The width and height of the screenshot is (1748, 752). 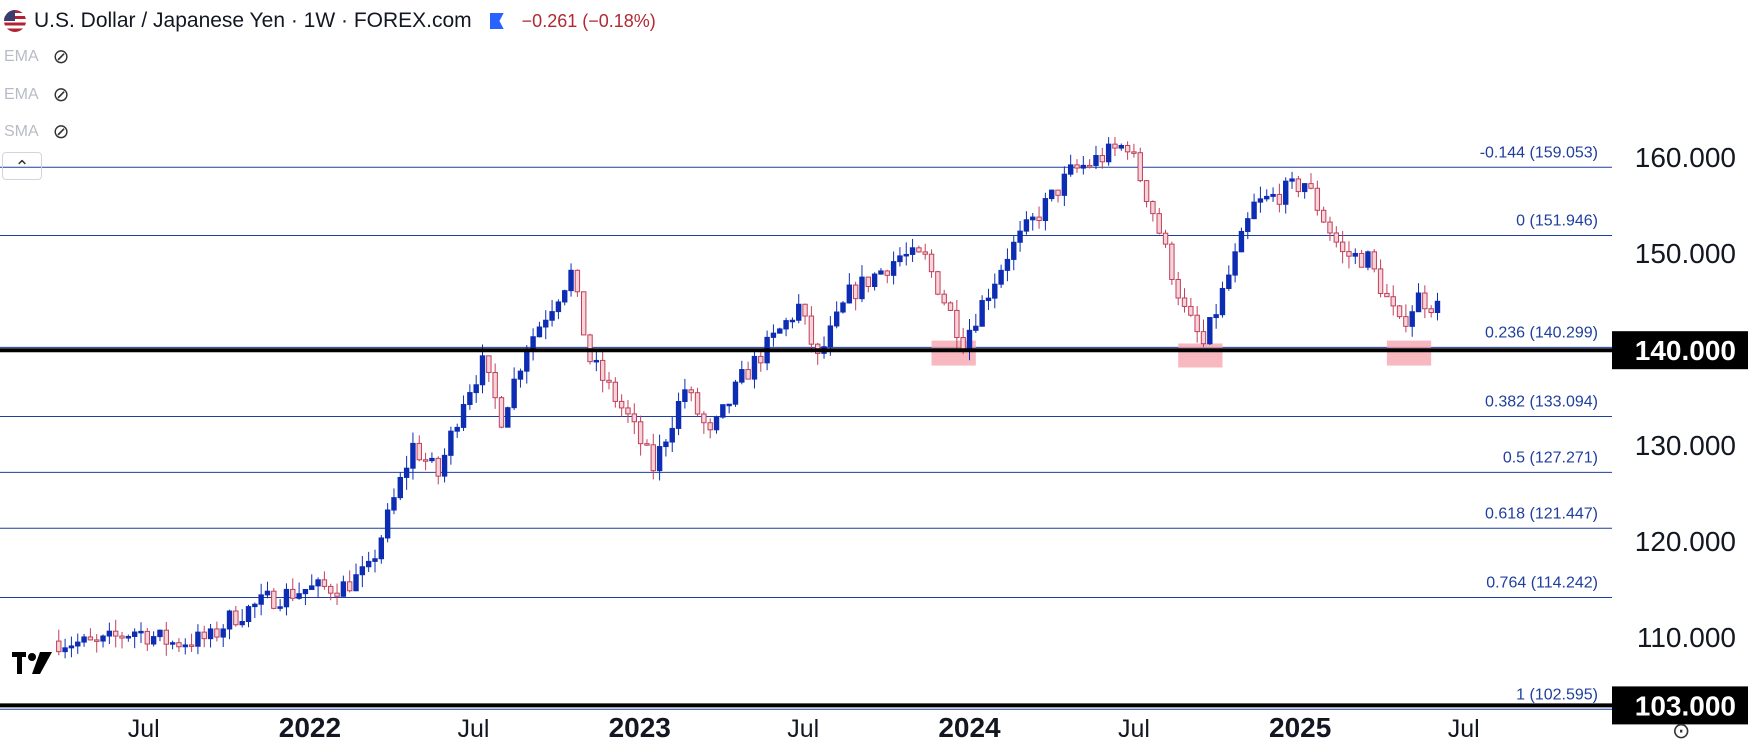 I want to click on settings-icon: ⊙, so click(x=1681, y=730).